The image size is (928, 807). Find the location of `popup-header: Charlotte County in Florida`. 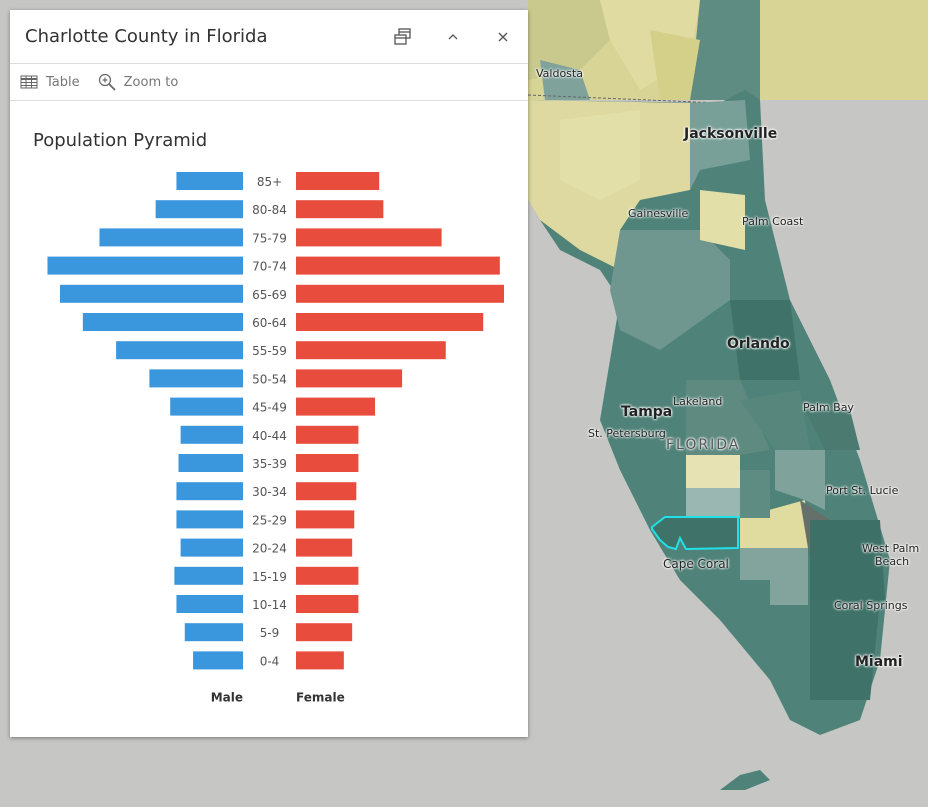

popup-header: Charlotte County in Florida is located at coordinates (269, 37).